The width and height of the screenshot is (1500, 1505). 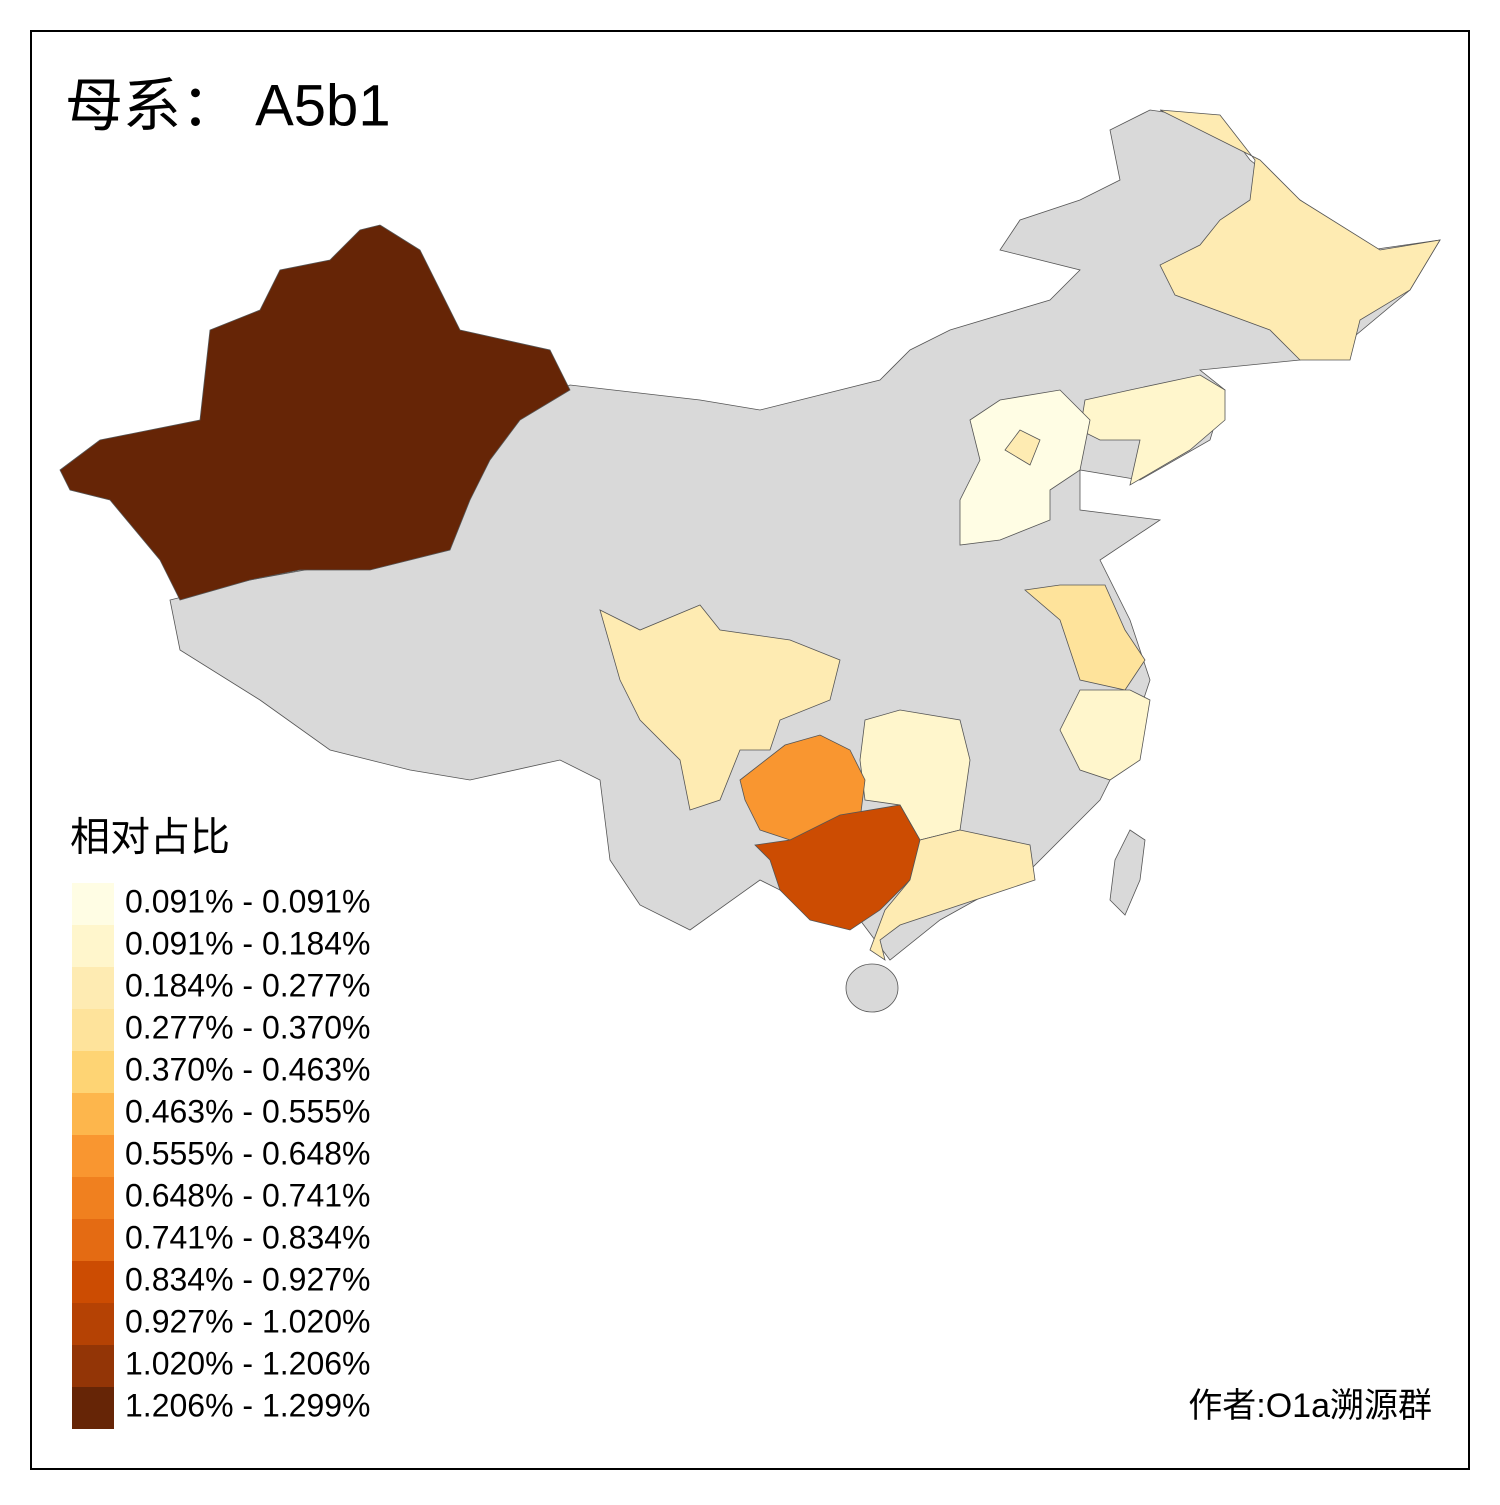 I want to click on legend-label: 0.277% - 0.370%, so click(x=248, y=1027).